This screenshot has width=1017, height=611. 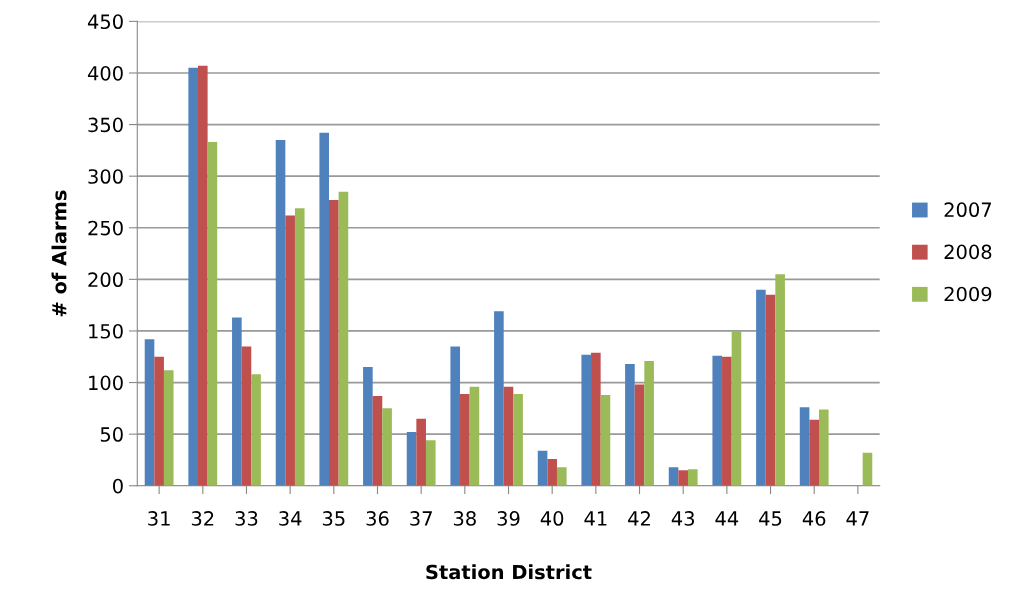 What do you see at coordinates (552, 518) in the screenshot?
I see `x-tick-label: 40` at bounding box center [552, 518].